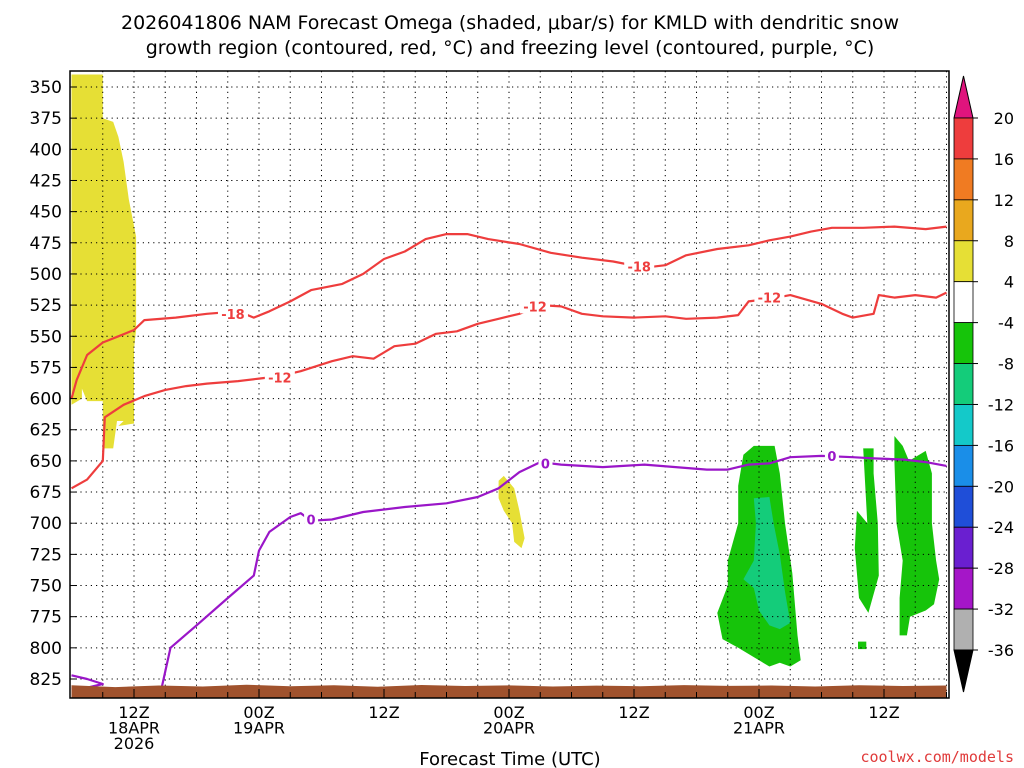  Describe the element at coordinates (46, 150) in the screenshot. I see `y-tick-label: 400` at that location.